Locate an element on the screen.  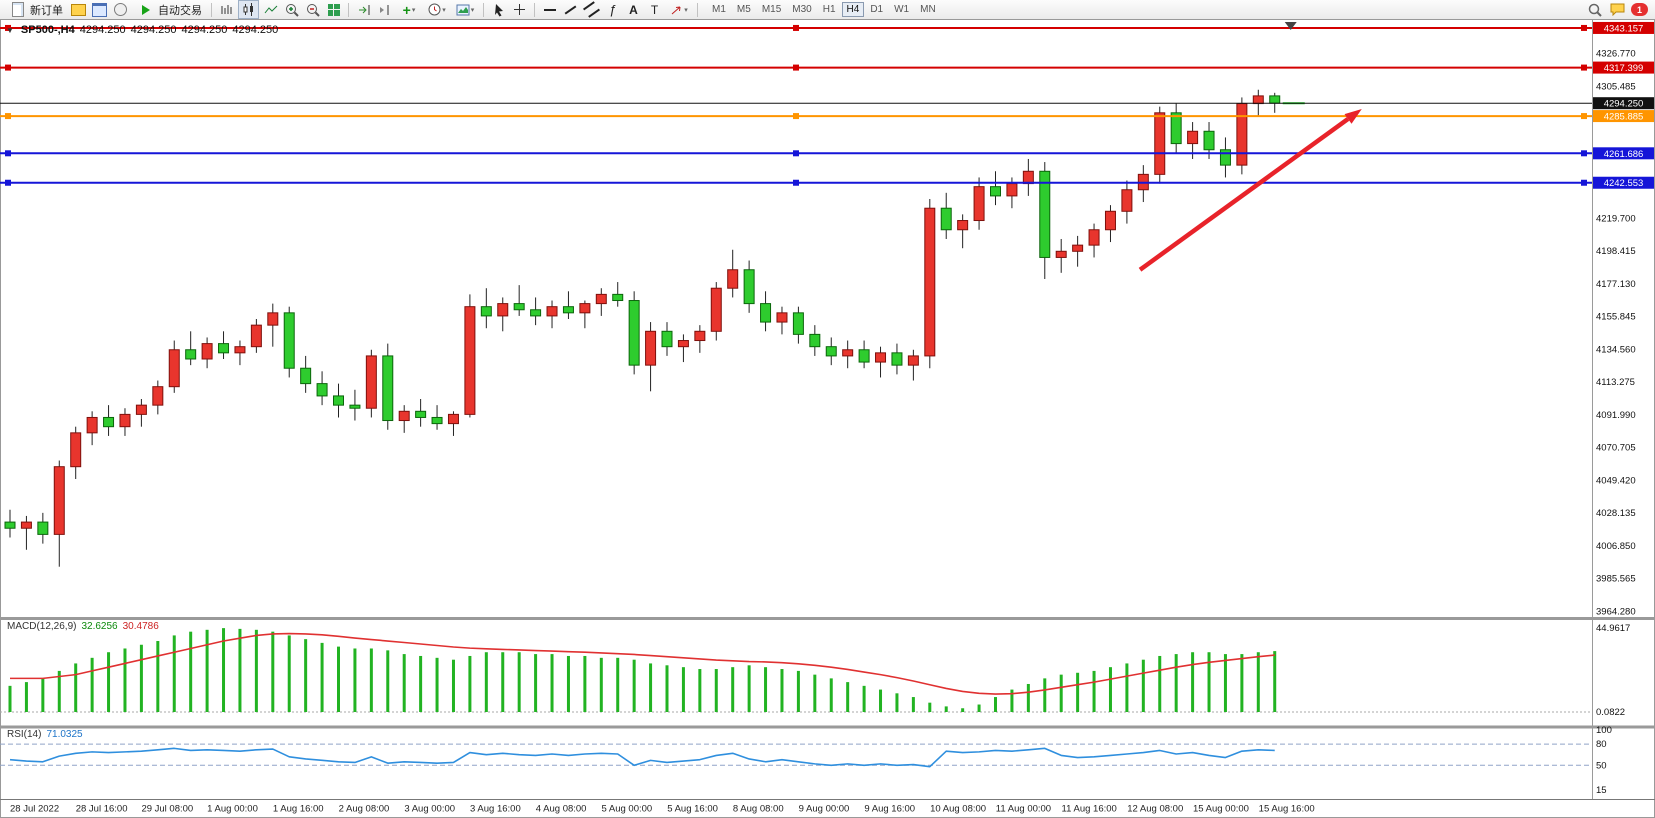
svg-text: 4343.157 is located at coordinates (1624, 28).